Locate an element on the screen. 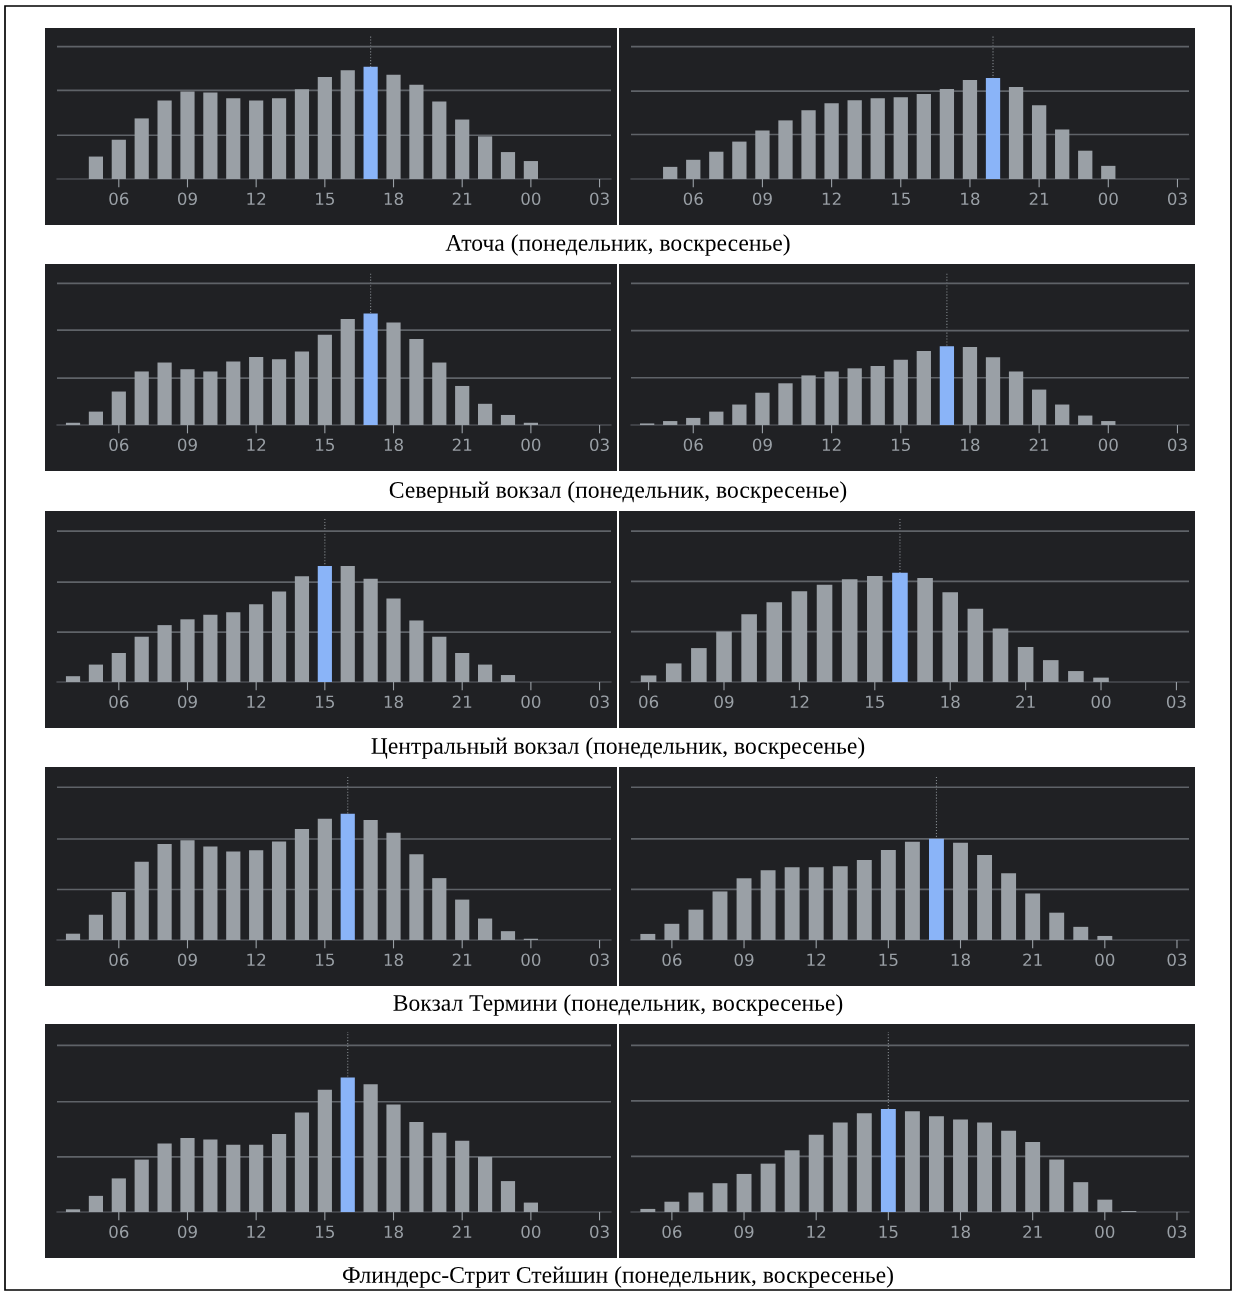 Image resolution: width=1236 pixels, height=1292 pixels. text: Флиндерс-Стрит Стейшин (понедельник, воскресенье) is located at coordinates (617, 1277).